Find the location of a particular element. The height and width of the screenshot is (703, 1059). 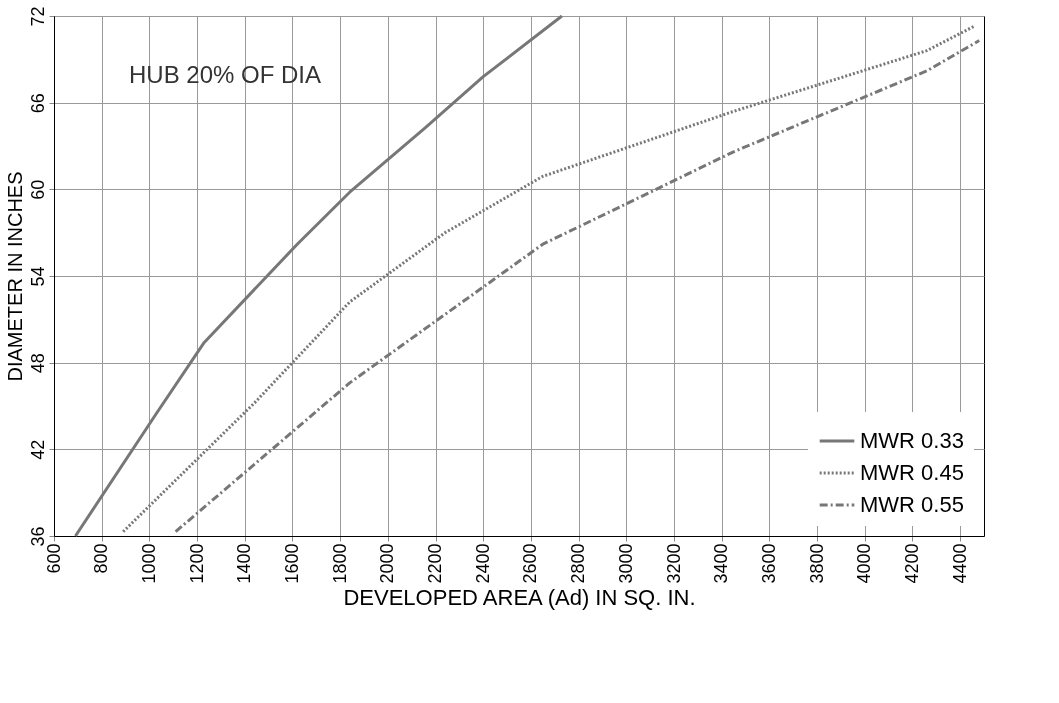

y-tick-label: 66 is located at coordinates (37, 103).